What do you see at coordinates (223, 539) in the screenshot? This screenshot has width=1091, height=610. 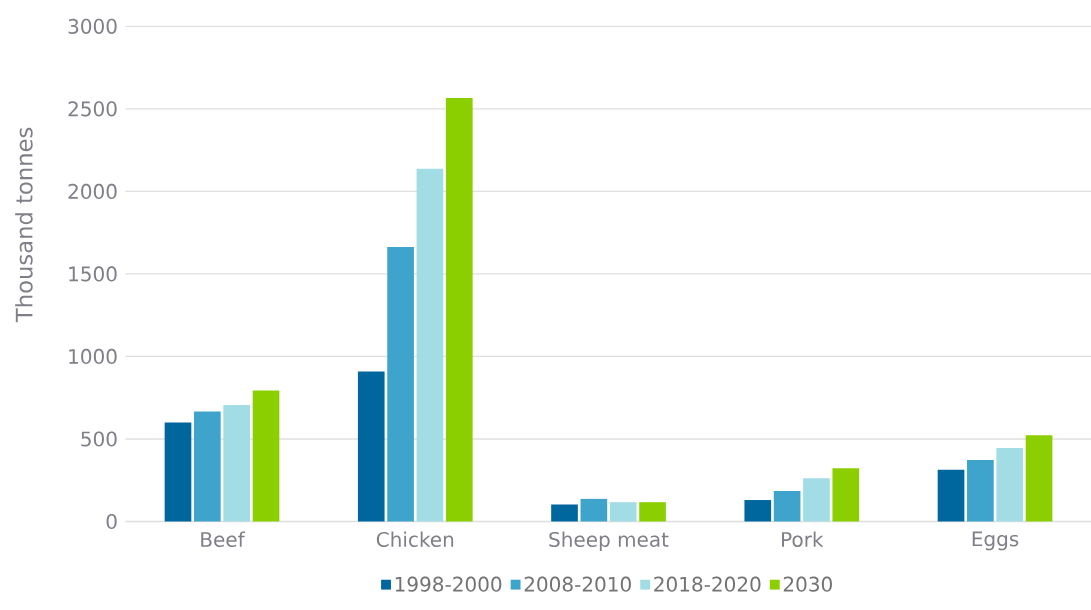 I see `x-tick-label: Beef` at bounding box center [223, 539].